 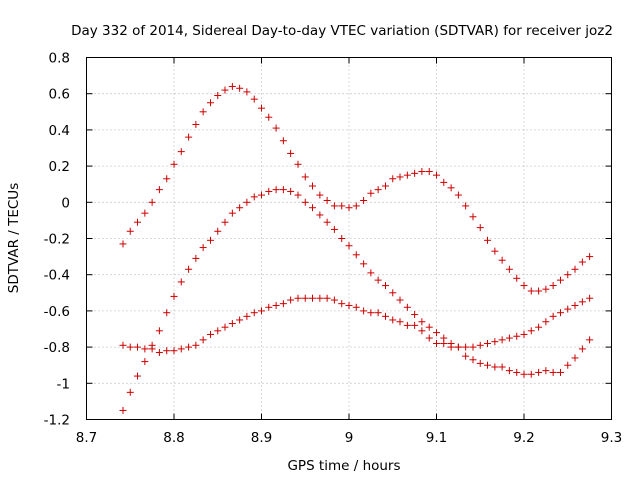 What do you see at coordinates (63, 384) in the screenshot?
I see `y-tick-label: -1` at bounding box center [63, 384].